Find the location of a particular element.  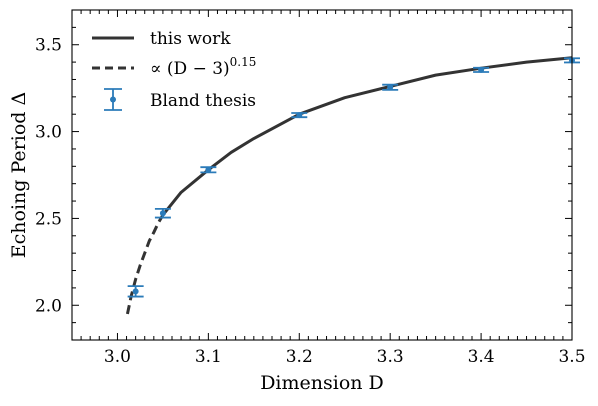

x-tick-label: 3.2 is located at coordinates (299, 357).